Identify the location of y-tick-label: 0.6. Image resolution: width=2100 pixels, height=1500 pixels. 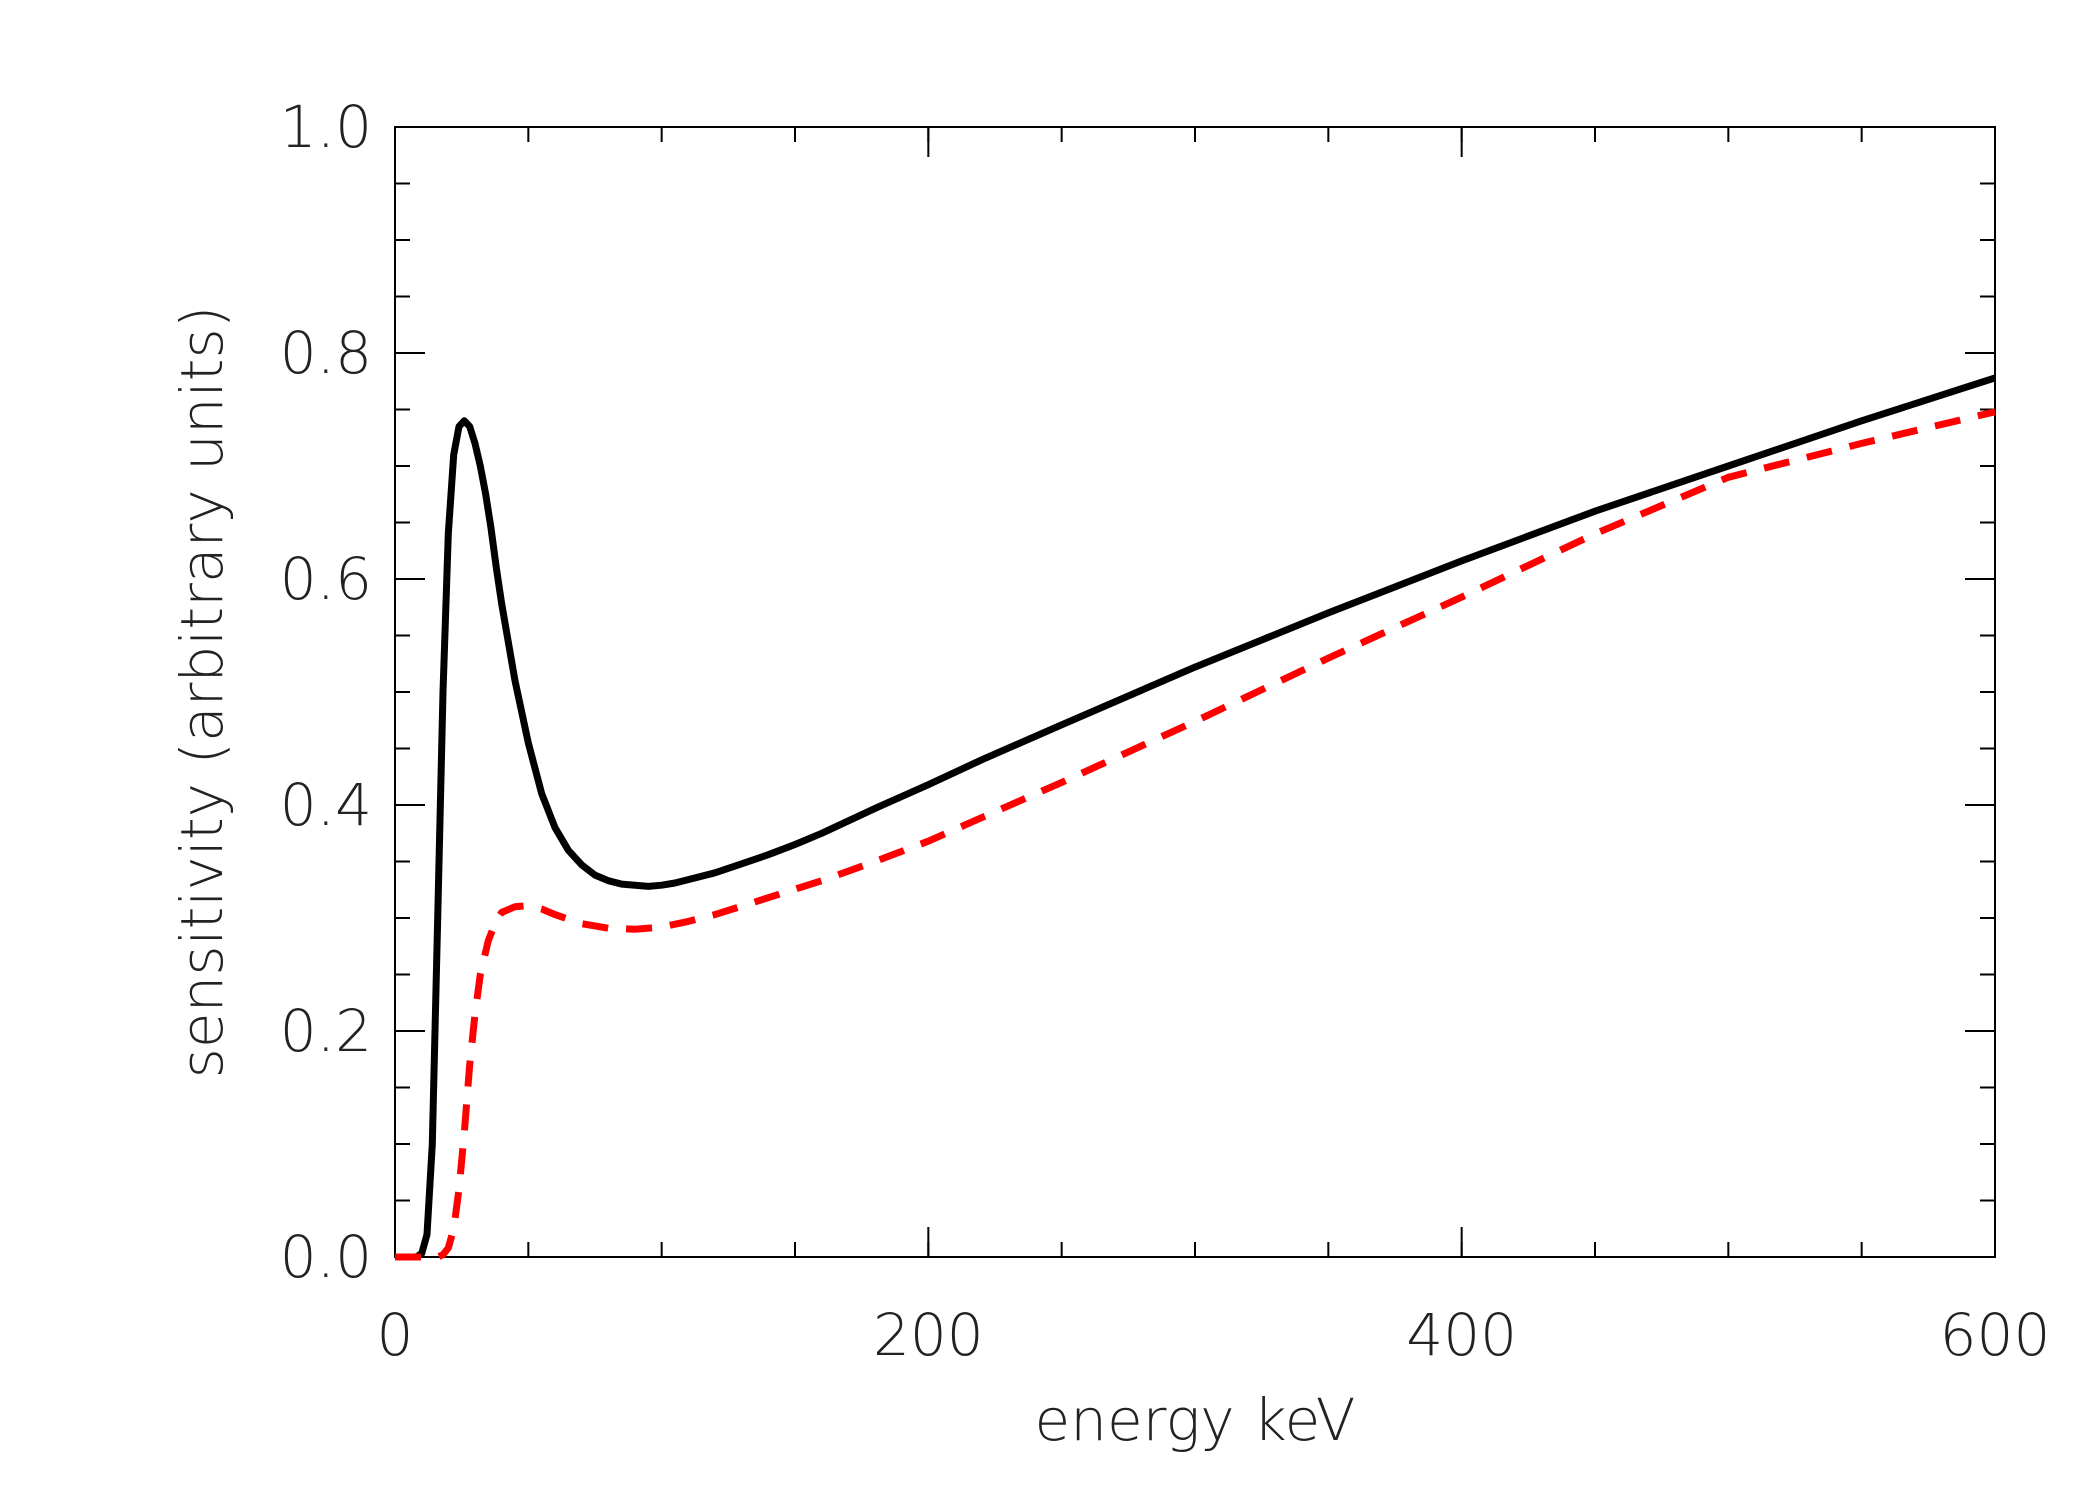
(326, 579).